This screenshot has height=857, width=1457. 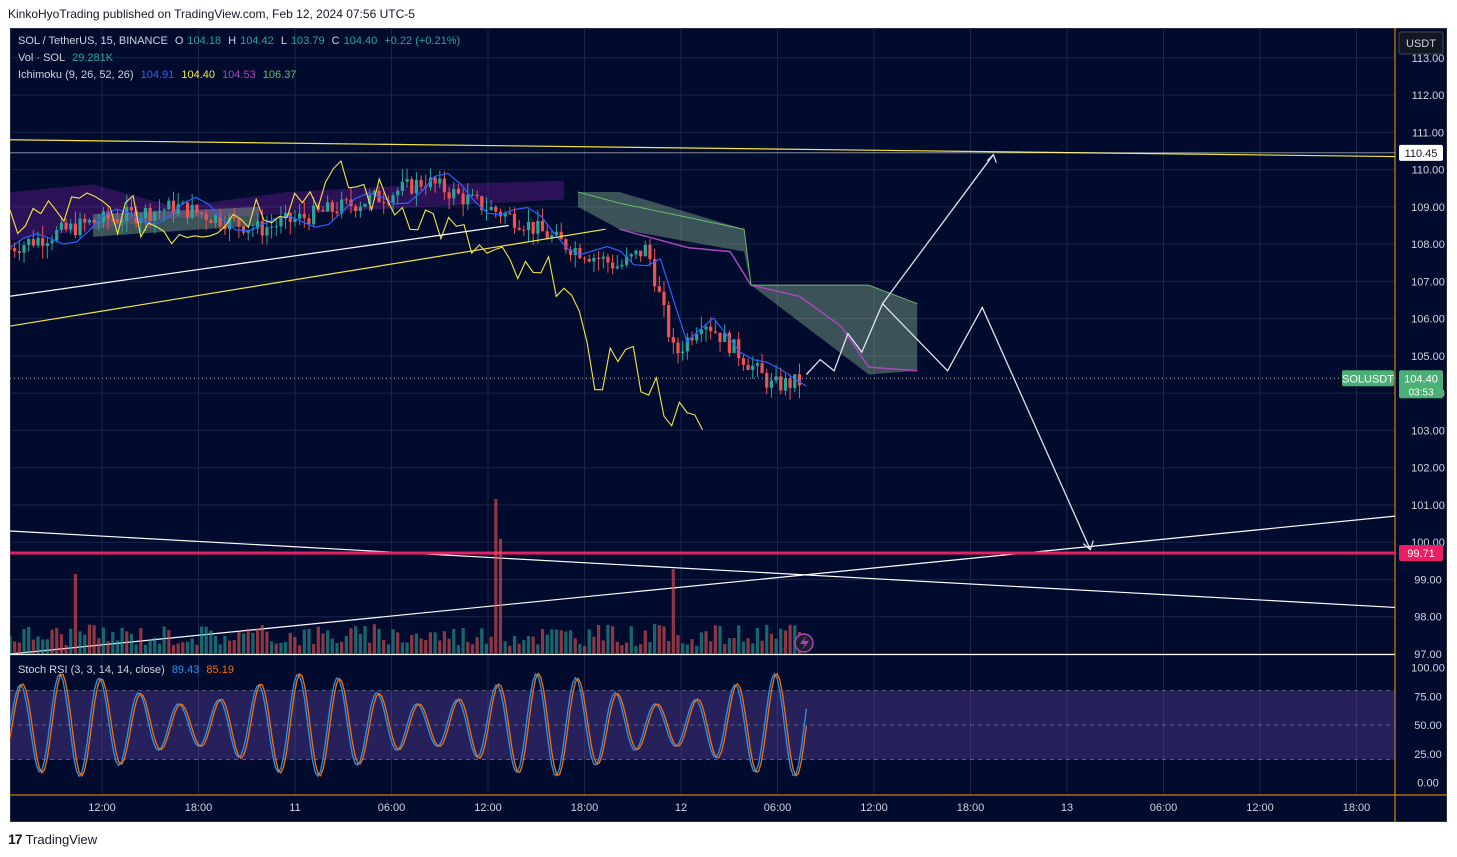 What do you see at coordinates (1420, 392) in the screenshot?
I see `countdown-text: 03:53` at bounding box center [1420, 392].